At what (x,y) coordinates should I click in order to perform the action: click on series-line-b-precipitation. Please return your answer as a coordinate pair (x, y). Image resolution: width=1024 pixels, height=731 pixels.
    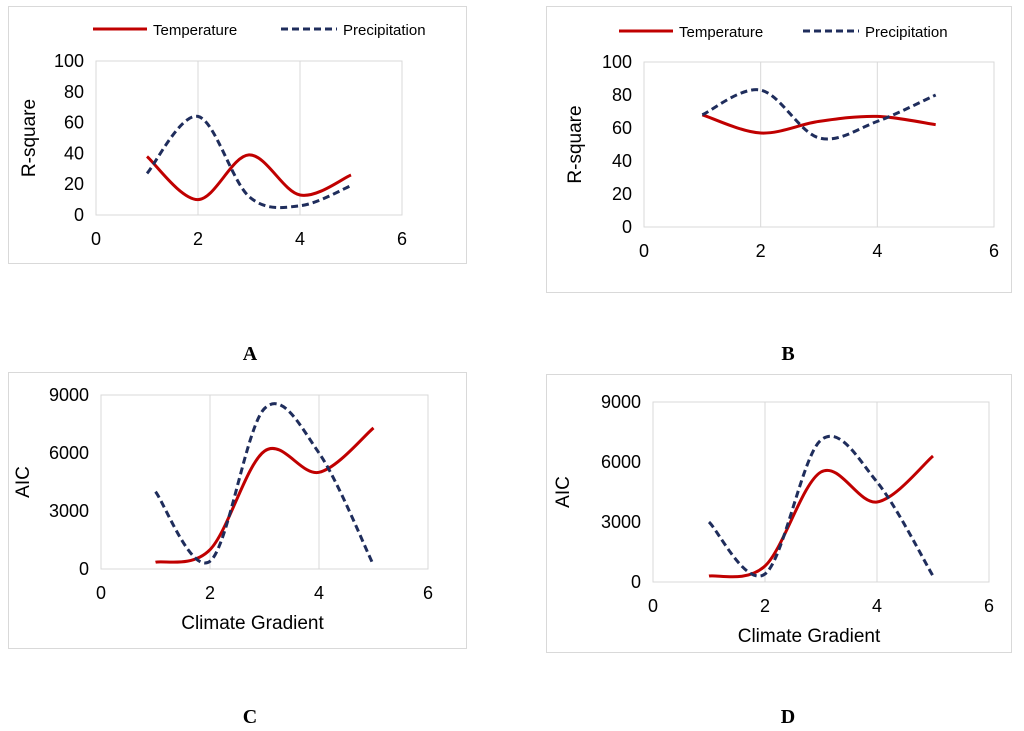
    Looking at the image, I should click on (819, 114).